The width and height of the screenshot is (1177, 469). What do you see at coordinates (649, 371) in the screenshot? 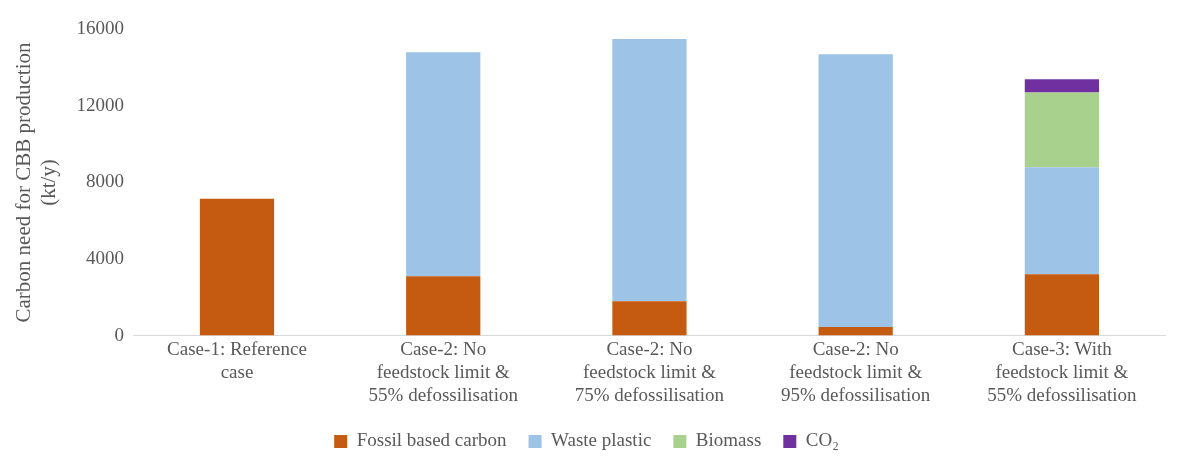
I see `x-tick-label: Case-2: No feedstock limit & 75% defossilisation` at bounding box center [649, 371].